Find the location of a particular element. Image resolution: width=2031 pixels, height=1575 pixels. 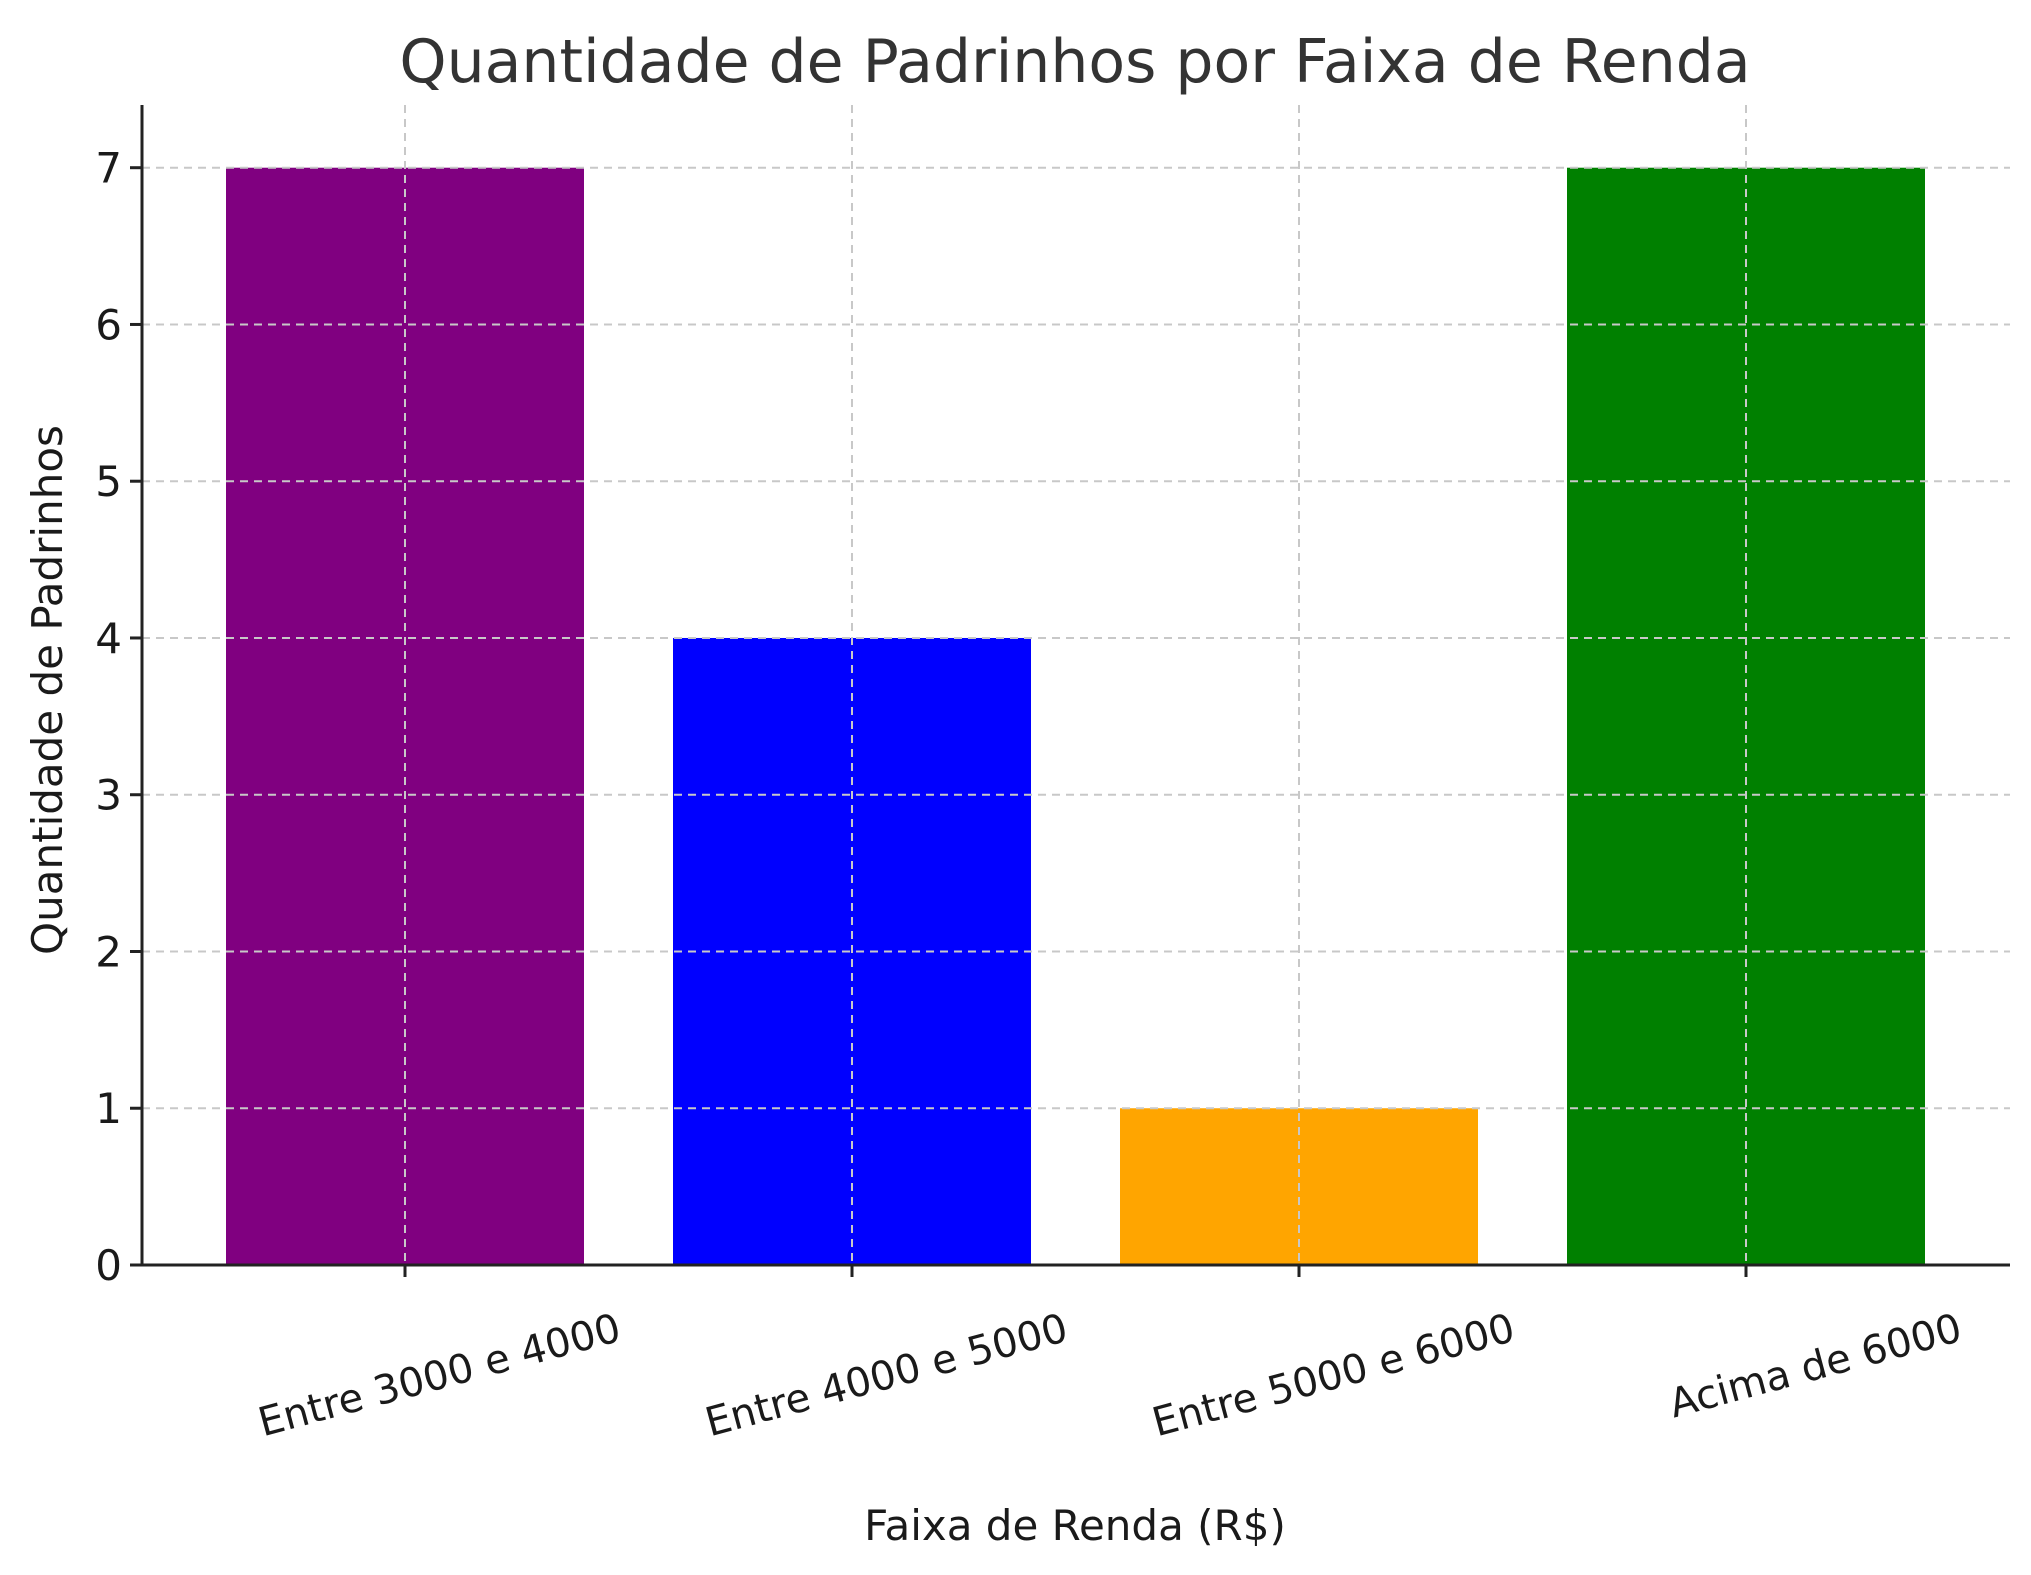

y-tick-label-6: 6 is located at coordinates (108, 324).